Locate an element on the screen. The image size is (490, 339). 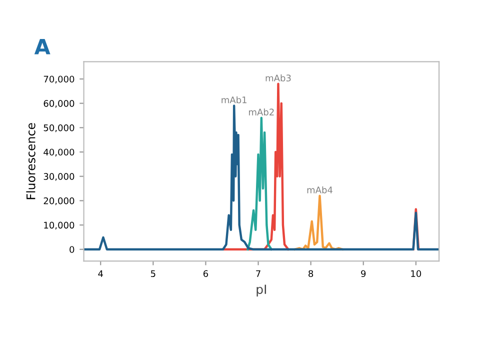
series-label: mAb3 is located at coordinates (278, 78).